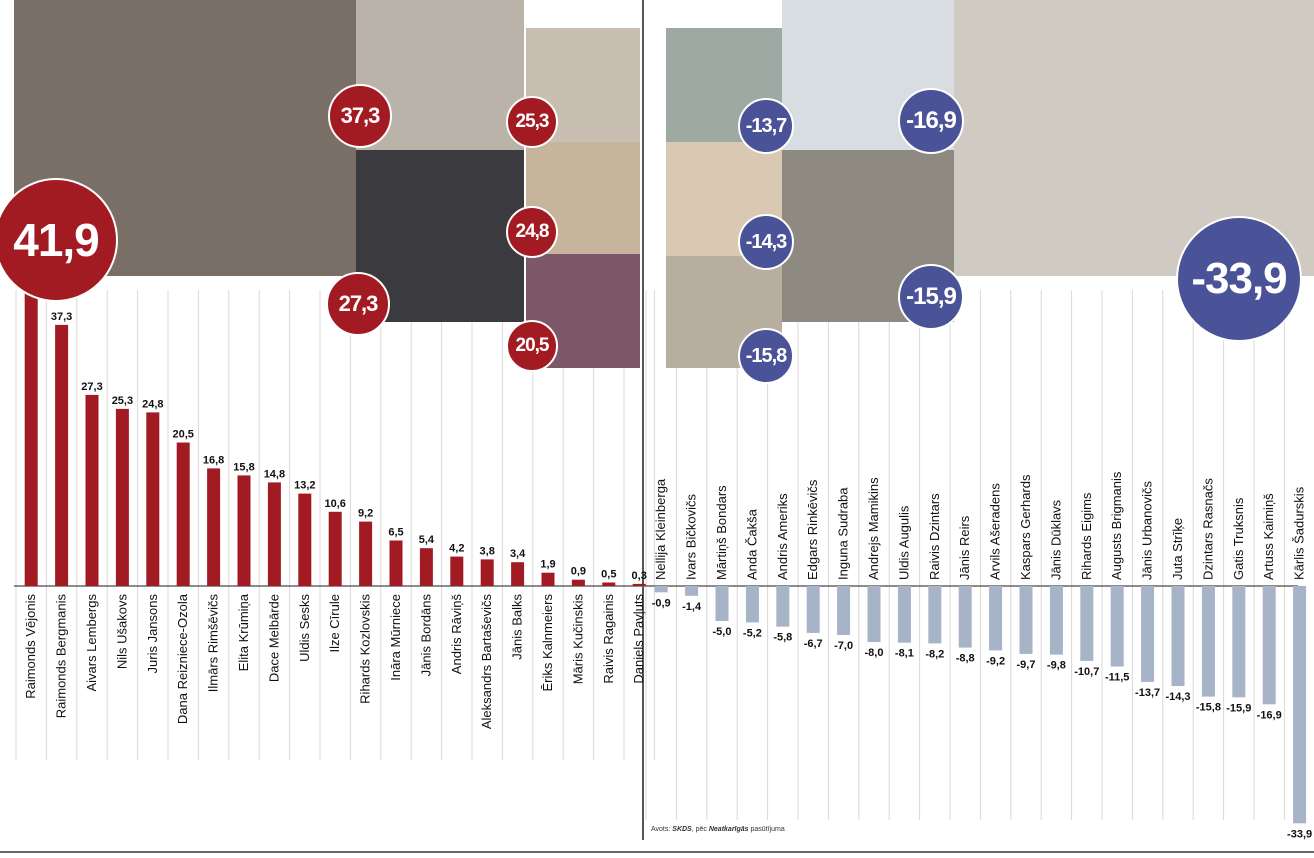 The height and width of the screenshot is (858, 1314). I want to click on data-label: 14,8, so click(274, 474).